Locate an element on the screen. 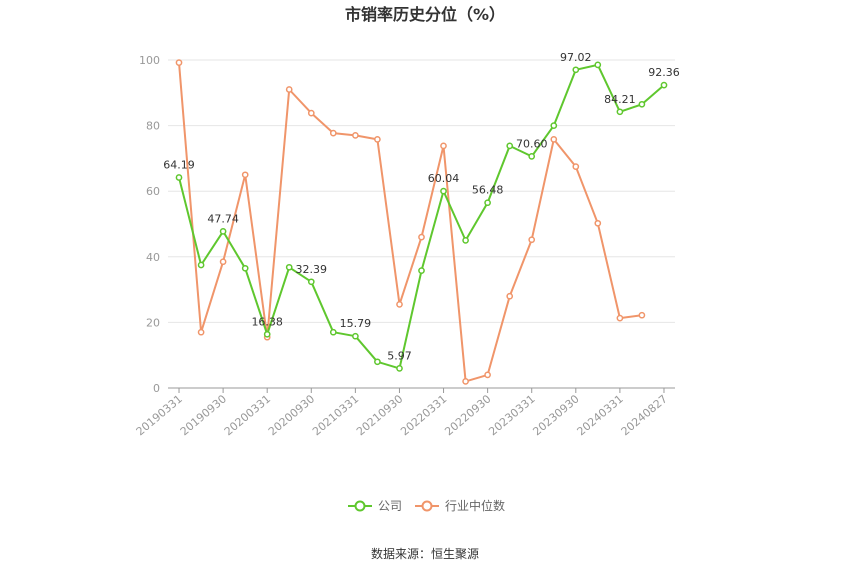 This screenshot has height=575, width=850. data-label: 64.19 is located at coordinates (179, 164).